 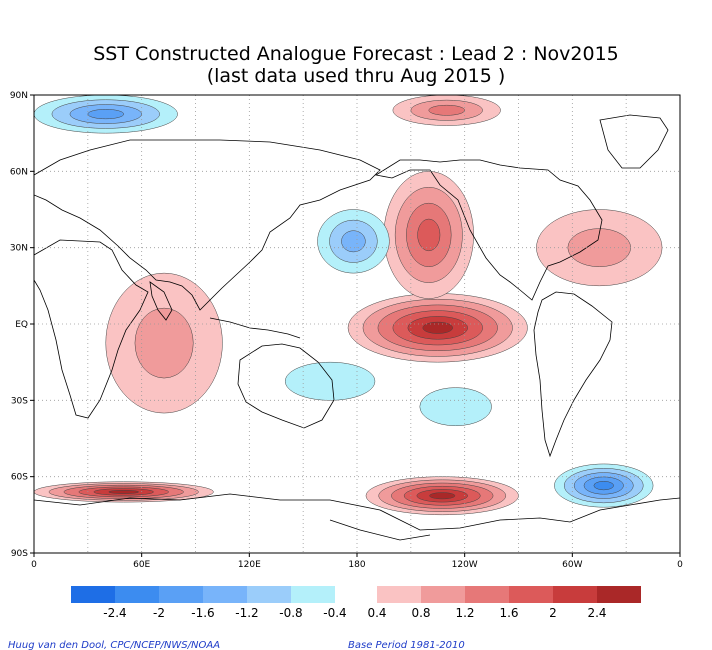 I want to click on coast-north-america, so click(x=488, y=230).